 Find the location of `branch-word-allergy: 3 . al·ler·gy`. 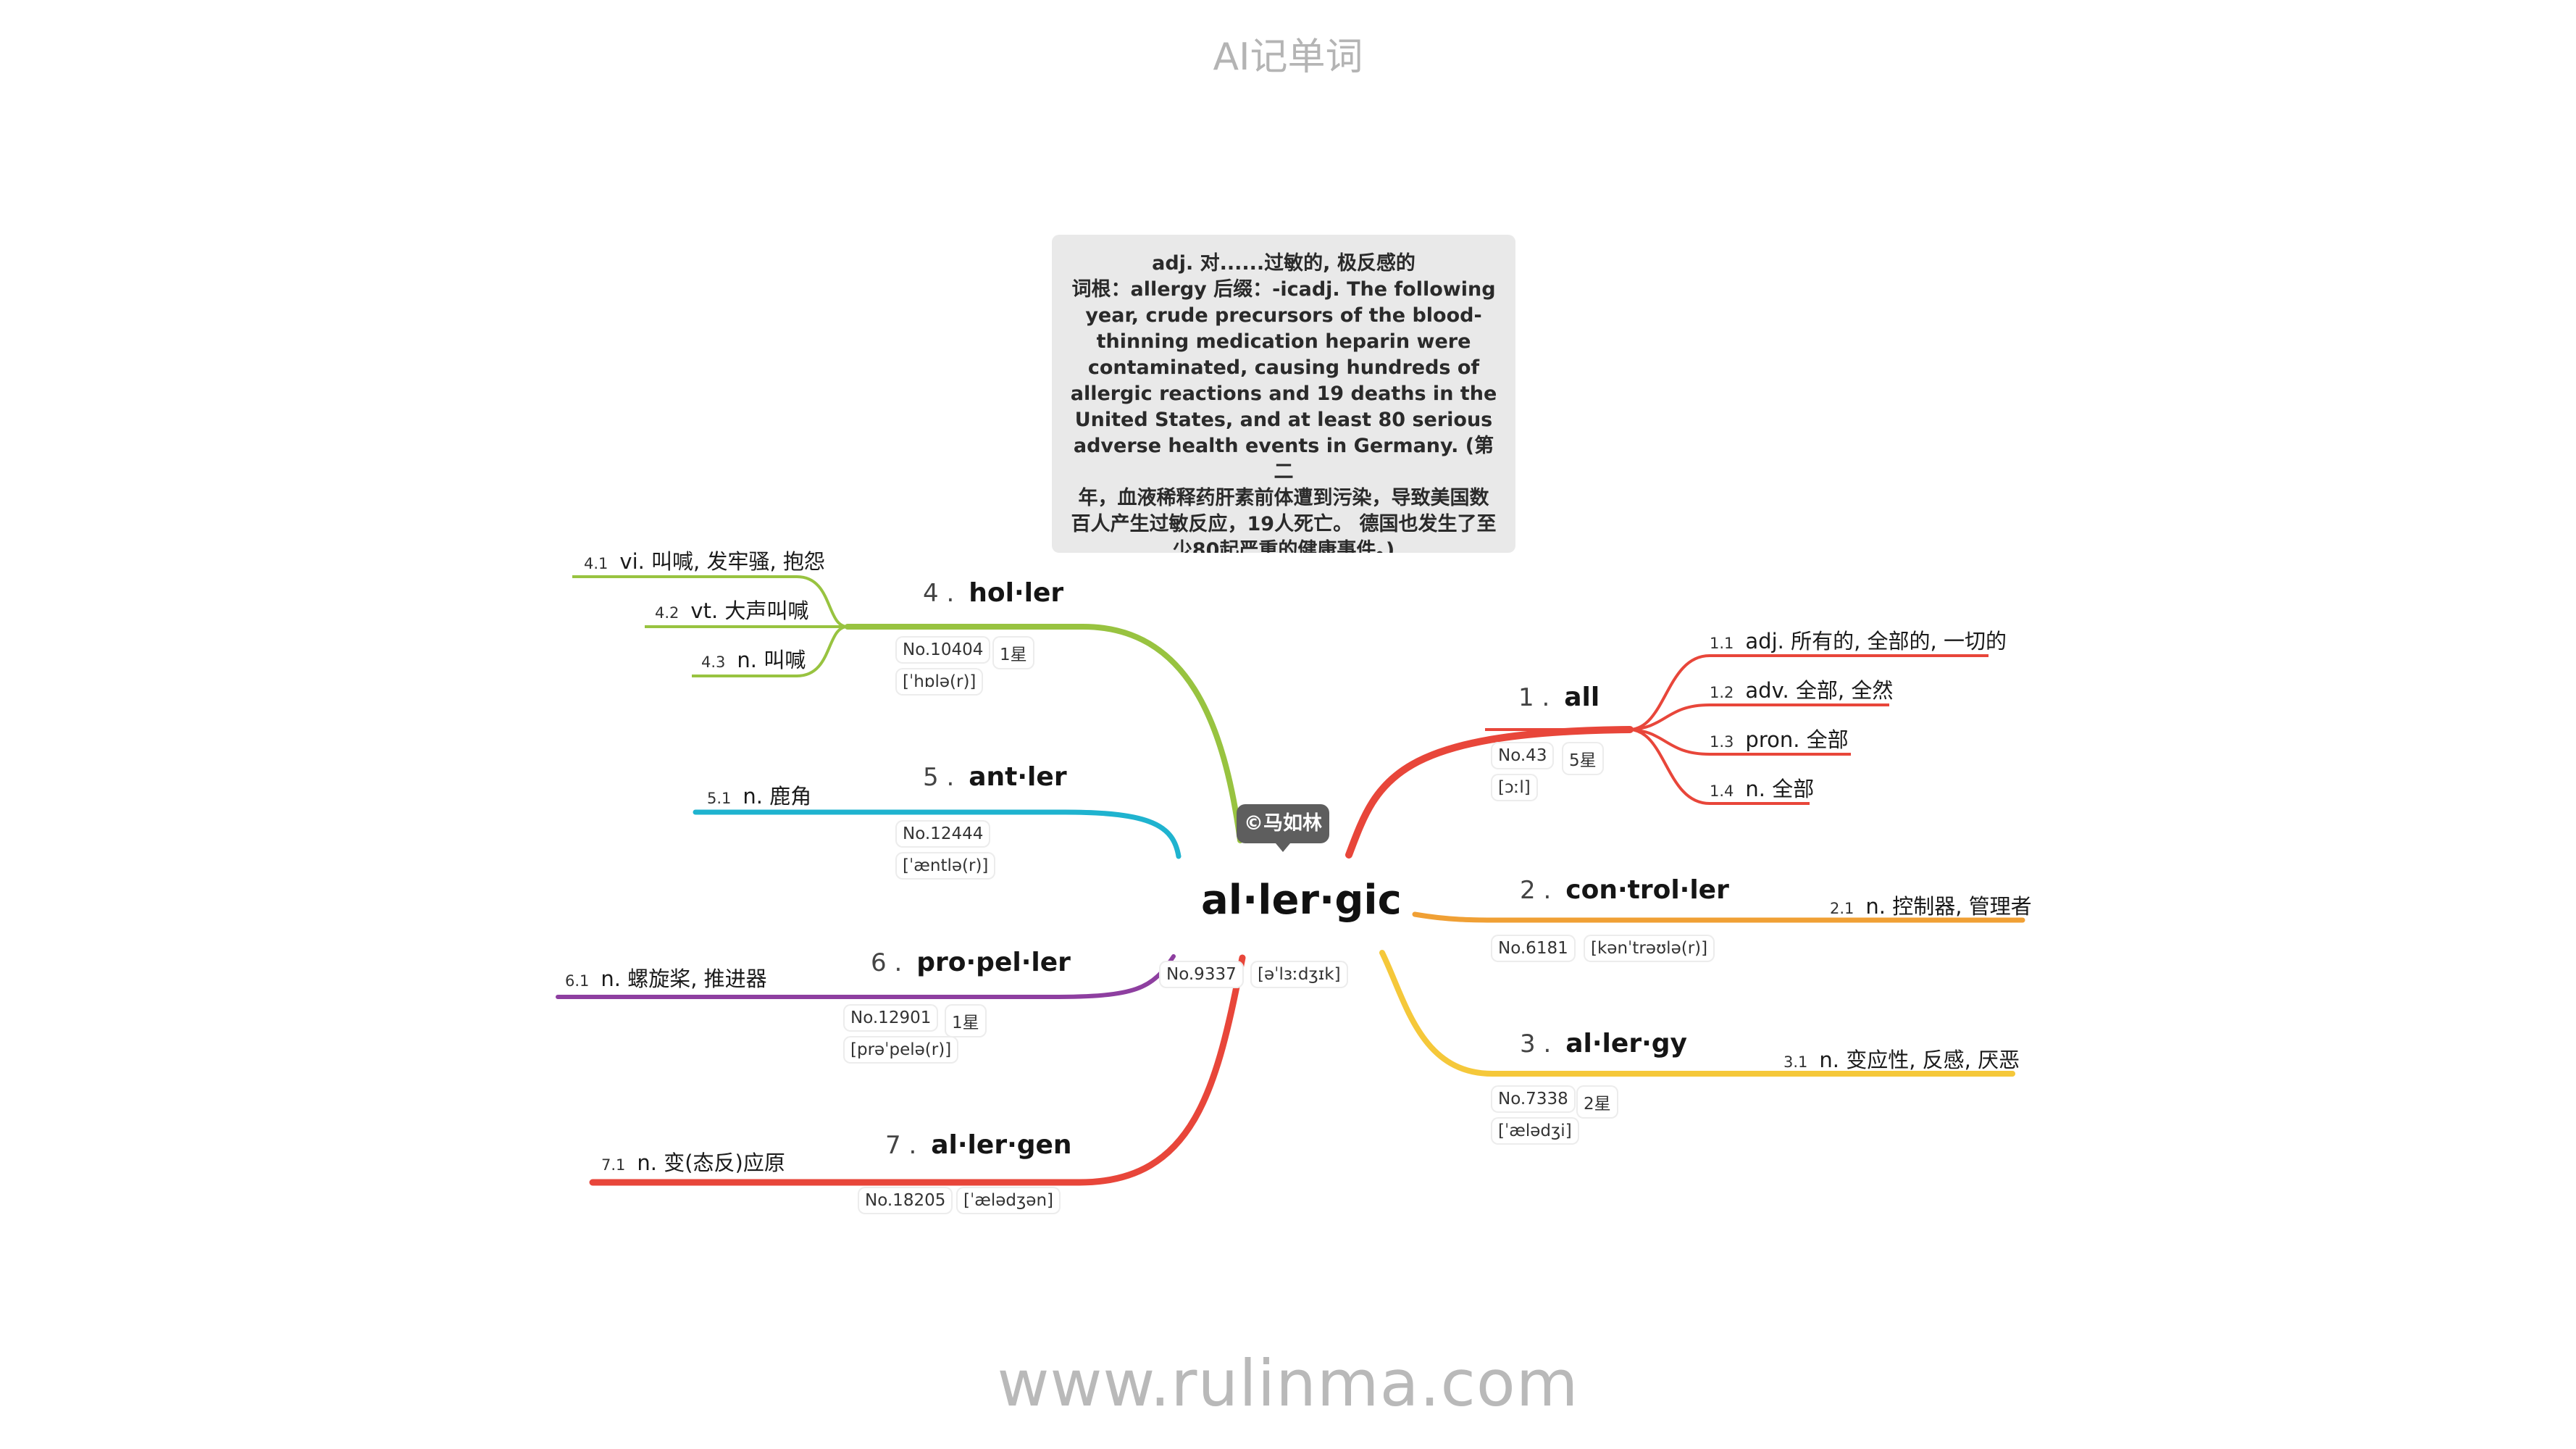

branch-word-allergy: 3 . al·ler·gy is located at coordinates (1604, 1043).